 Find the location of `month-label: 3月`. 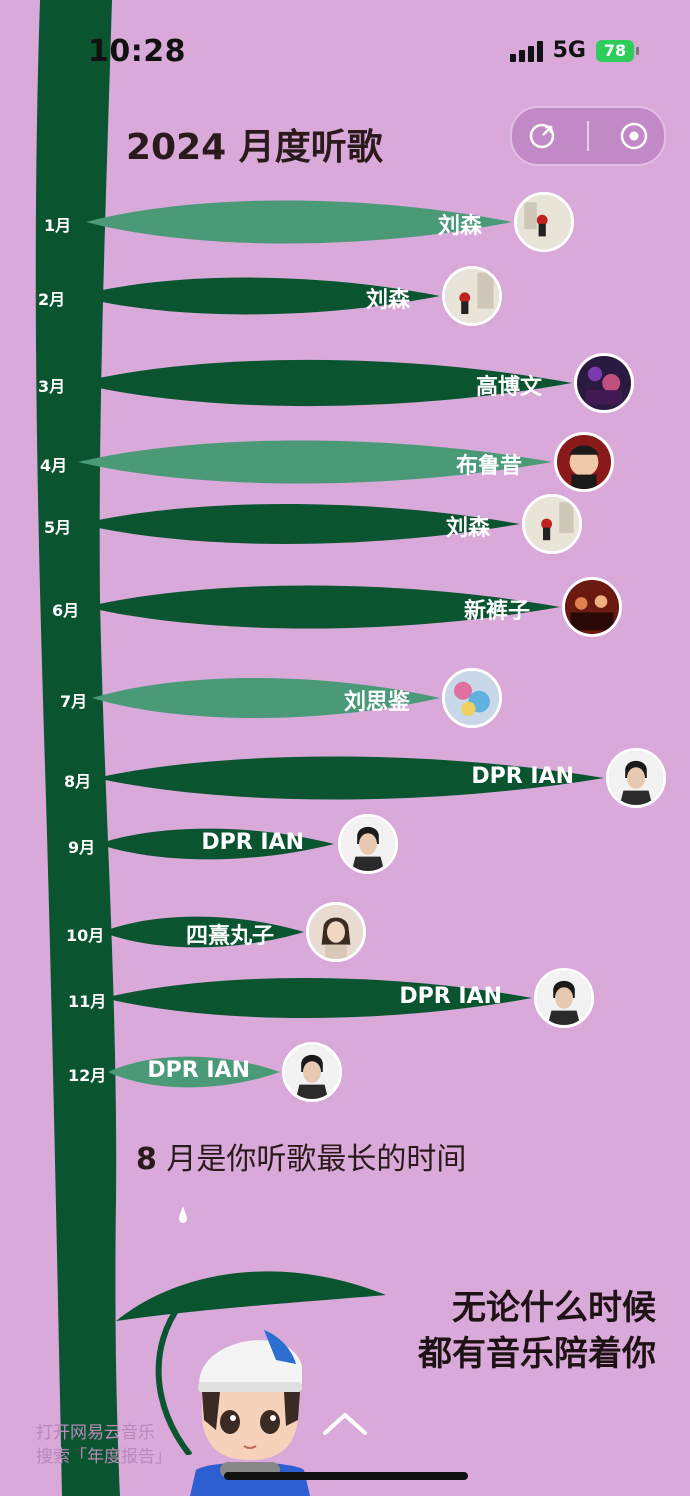

month-label: 3月 is located at coordinates (52, 386).